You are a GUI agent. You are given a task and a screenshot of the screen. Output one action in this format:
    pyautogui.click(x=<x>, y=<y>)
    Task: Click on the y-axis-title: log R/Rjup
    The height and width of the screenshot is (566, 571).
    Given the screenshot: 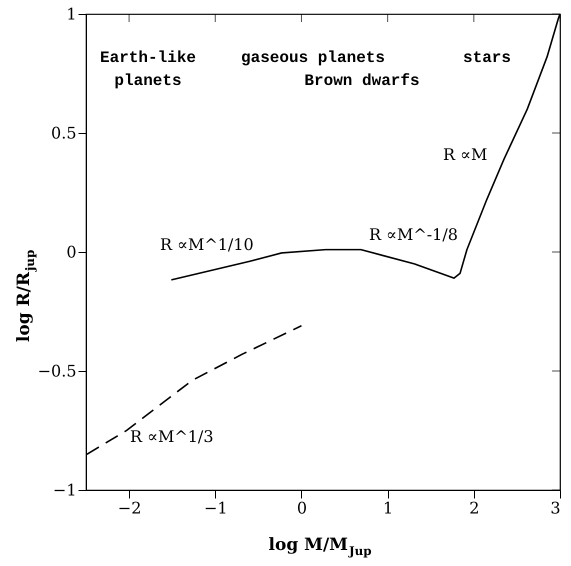 What is the action you would take?
    pyautogui.click(x=25, y=296)
    